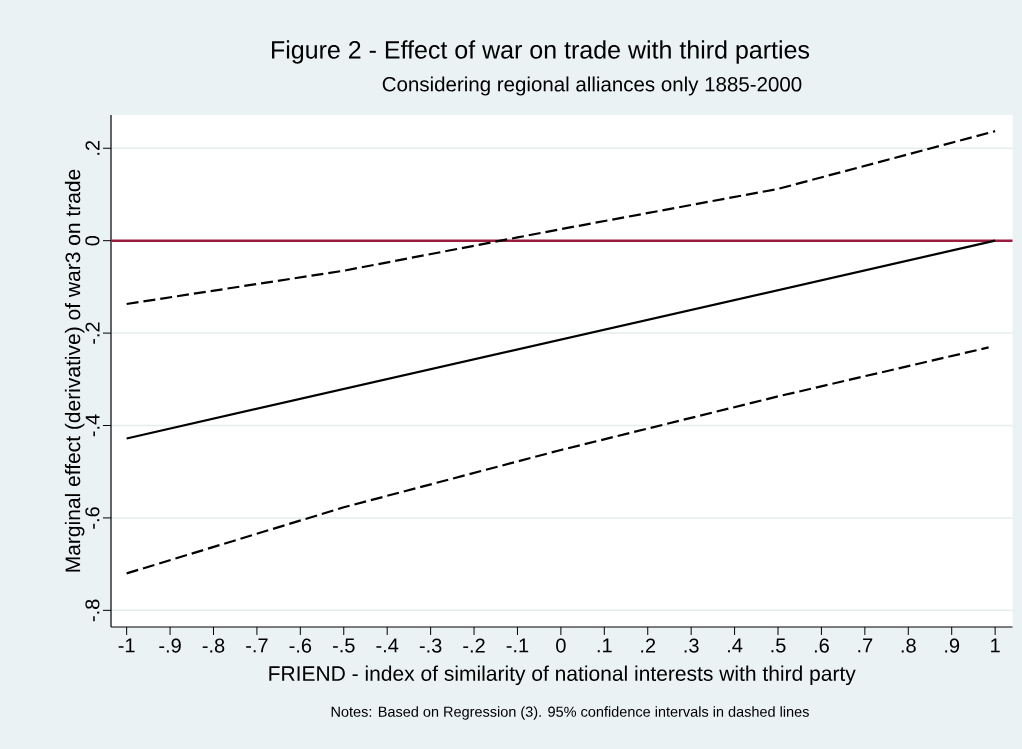 Image resolution: width=1022 pixels, height=749 pixels. I want to click on x-tick-label: -.7, so click(257, 645).